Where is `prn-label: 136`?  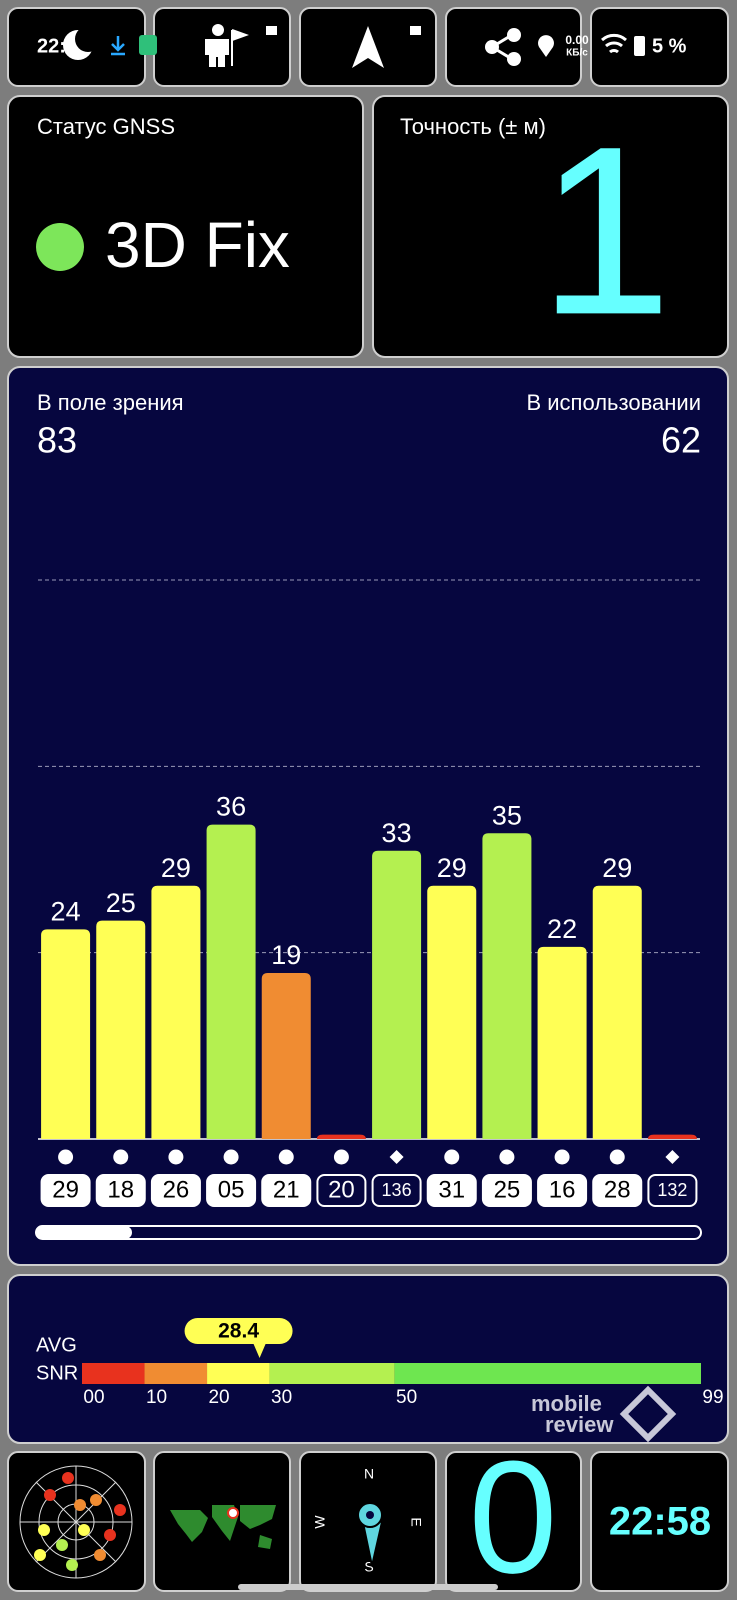 prn-label: 136 is located at coordinates (397, 1190).